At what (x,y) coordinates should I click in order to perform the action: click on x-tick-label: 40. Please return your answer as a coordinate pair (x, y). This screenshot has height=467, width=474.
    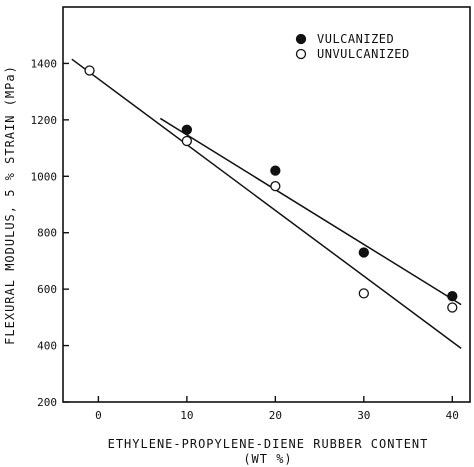
    Looking at the image, I should click on (452, 415).